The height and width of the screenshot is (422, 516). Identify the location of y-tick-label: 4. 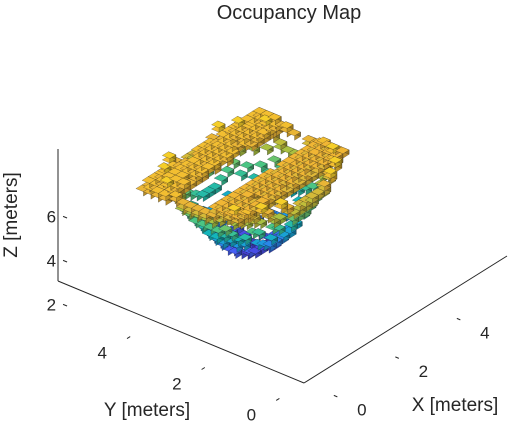
(101, 353).